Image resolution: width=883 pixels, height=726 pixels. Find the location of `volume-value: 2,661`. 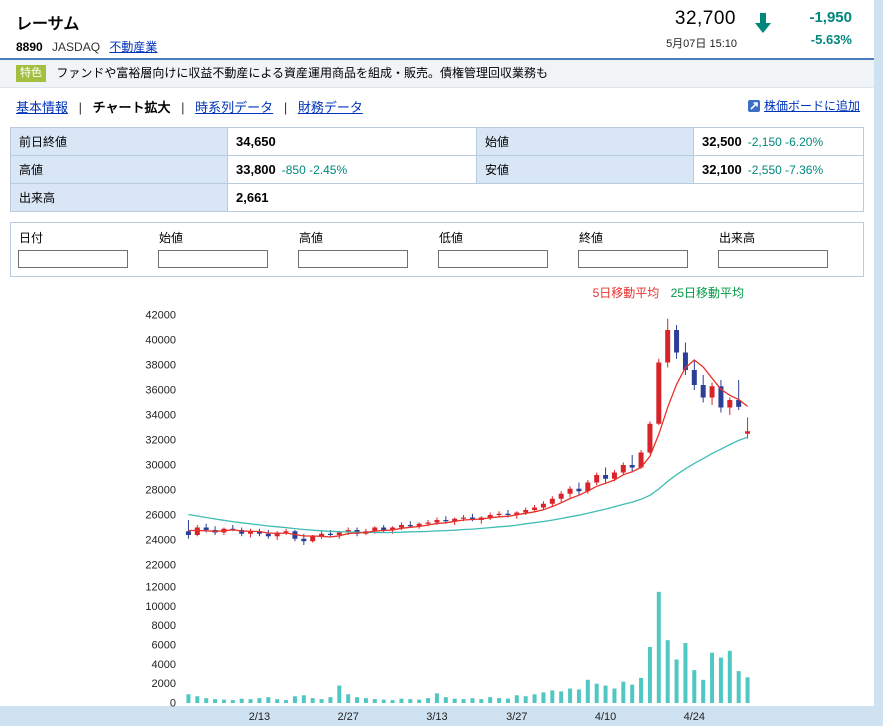

volume-value: 2,661 is located at coordinates (545, 197).